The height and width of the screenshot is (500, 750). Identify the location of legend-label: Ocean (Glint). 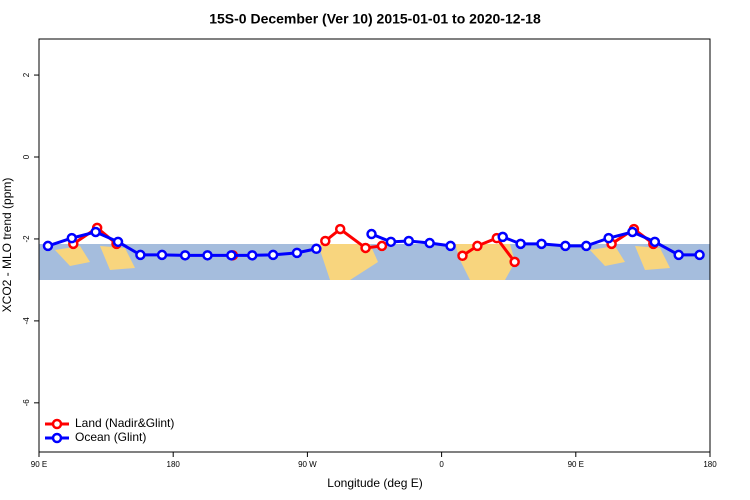
(110, 437).